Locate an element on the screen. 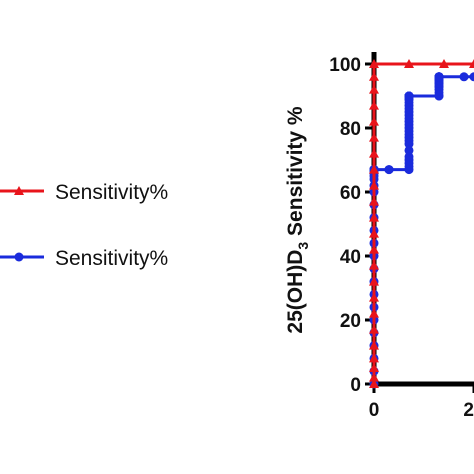 This screenshot has width=474, height=474. y-axis-label: 25(OH)D3 Sensitivity % is located at coordinates (297, 220).